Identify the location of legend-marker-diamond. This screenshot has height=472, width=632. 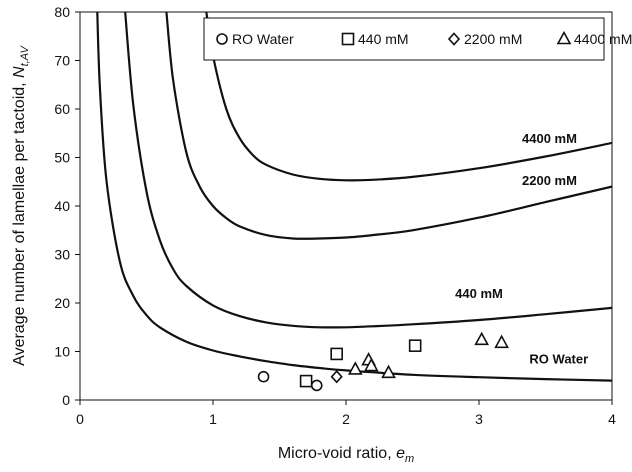
(454, 39).